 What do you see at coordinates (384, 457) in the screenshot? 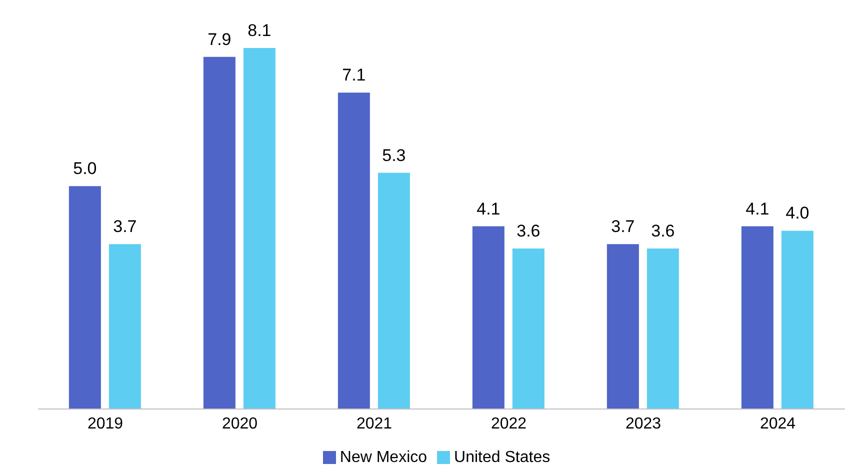
I see `legend-label: New Mexico` at bounding box center [384, 457].